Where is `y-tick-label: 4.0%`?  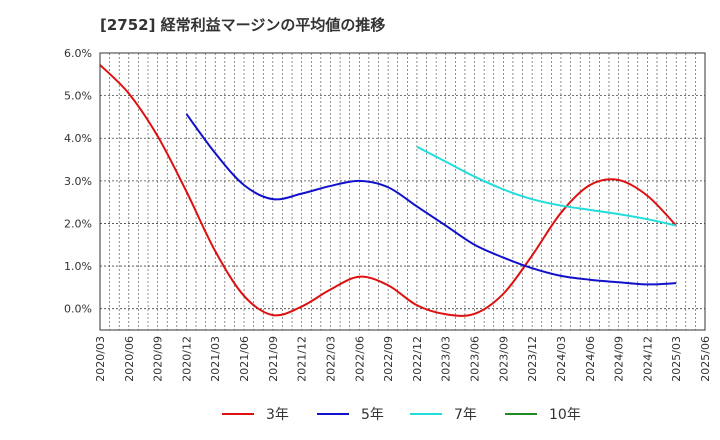 y-tick-label: 4.0% is located at coordinates (78, 138).